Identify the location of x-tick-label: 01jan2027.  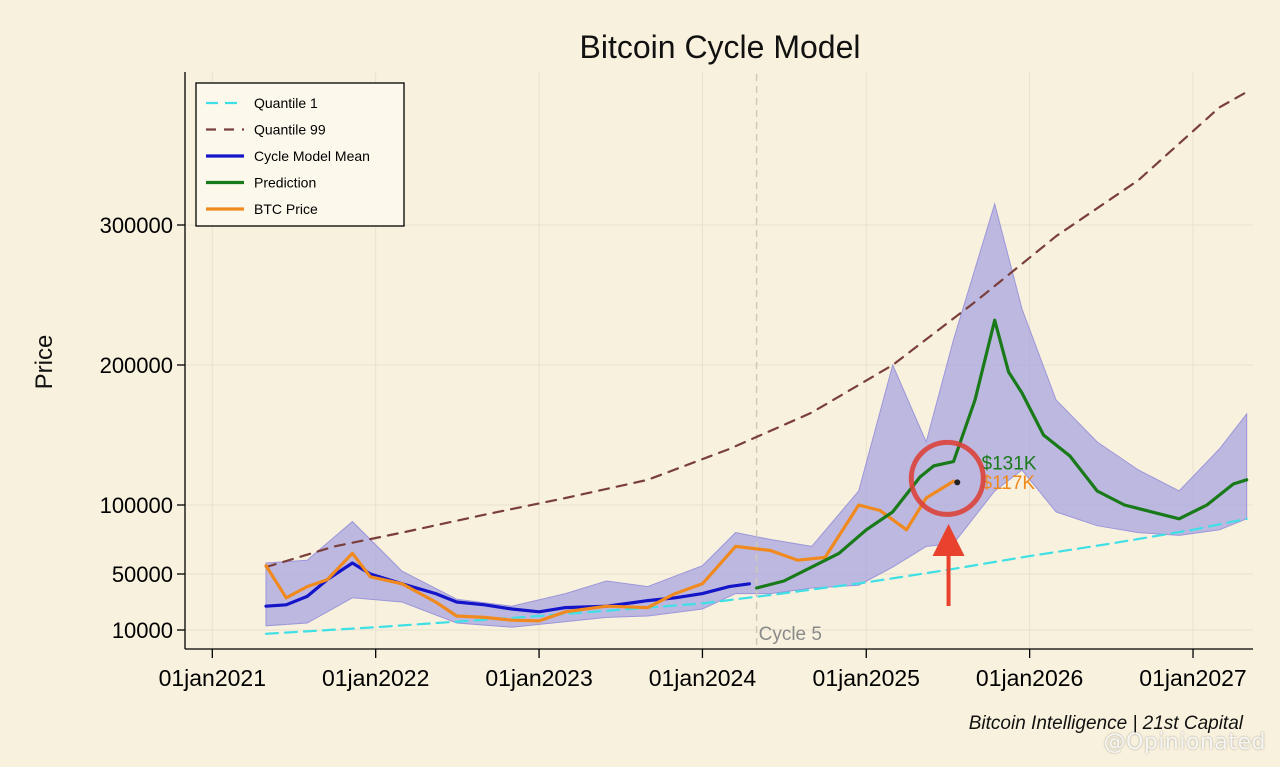
(1192, 678).